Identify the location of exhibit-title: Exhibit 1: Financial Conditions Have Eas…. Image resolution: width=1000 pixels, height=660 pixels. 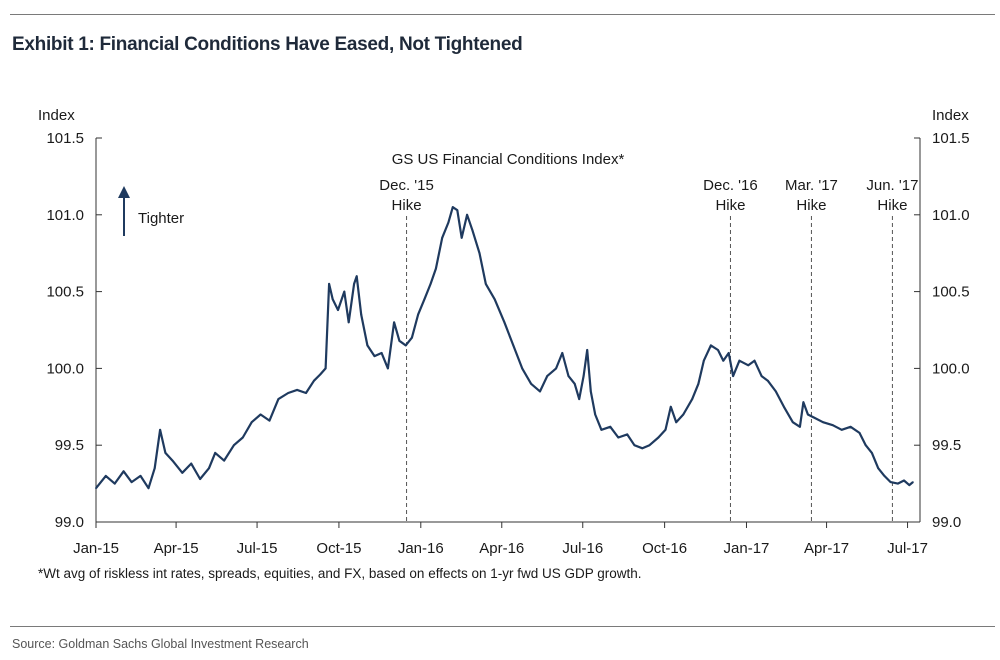
(267, 44).